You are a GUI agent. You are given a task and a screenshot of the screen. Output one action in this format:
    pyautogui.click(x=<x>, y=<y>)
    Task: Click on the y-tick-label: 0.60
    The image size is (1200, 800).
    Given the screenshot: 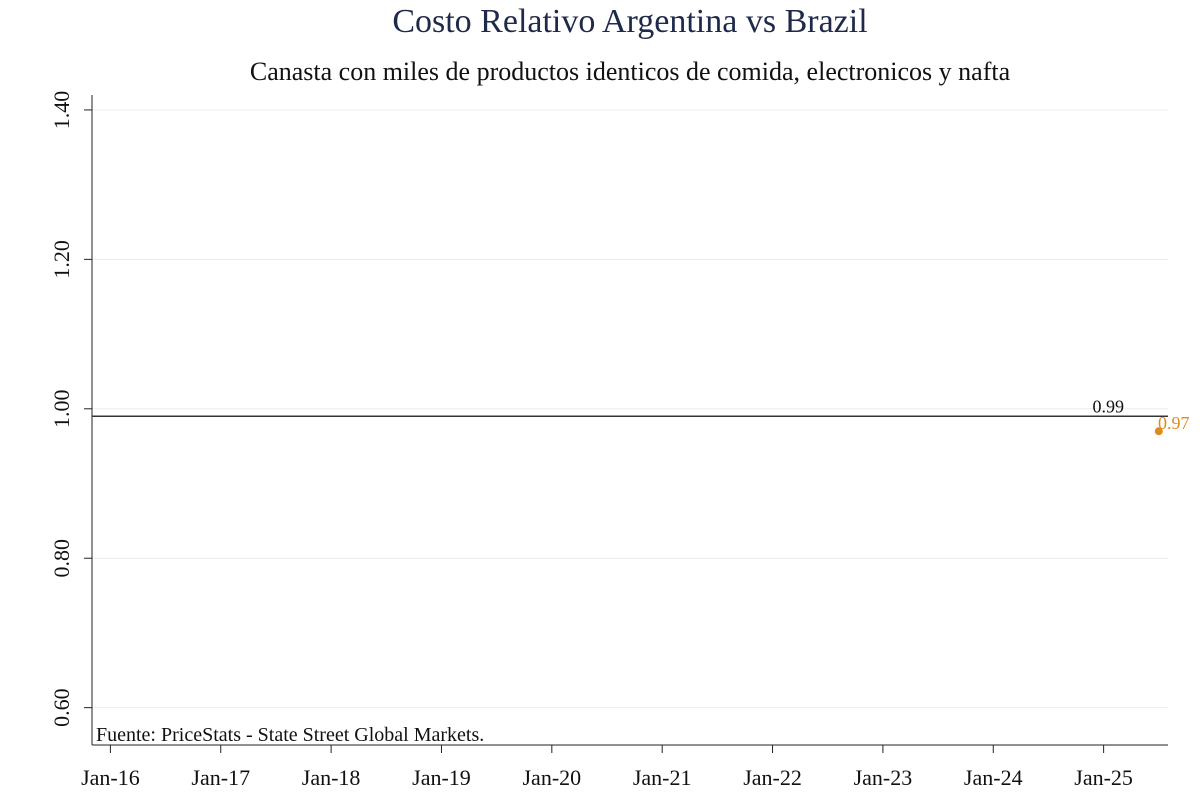 What is the action you would take?
    pyautogui.click(x=61, y=707)
    